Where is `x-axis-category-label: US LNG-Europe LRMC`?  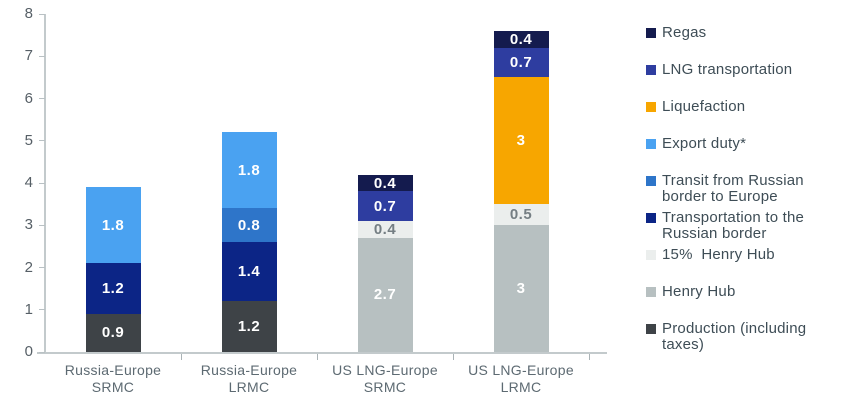 x-axis-category-label: US LNG-Europe LRMC is located at coordinates (521, 379).